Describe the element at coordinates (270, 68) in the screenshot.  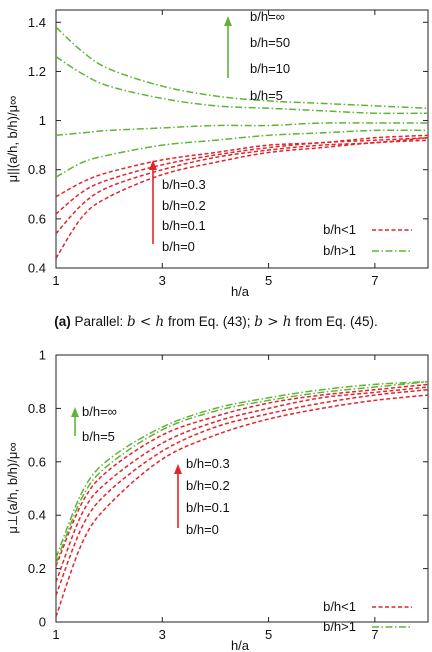
I see `annotation-label-gt: b/h=10` at that location.